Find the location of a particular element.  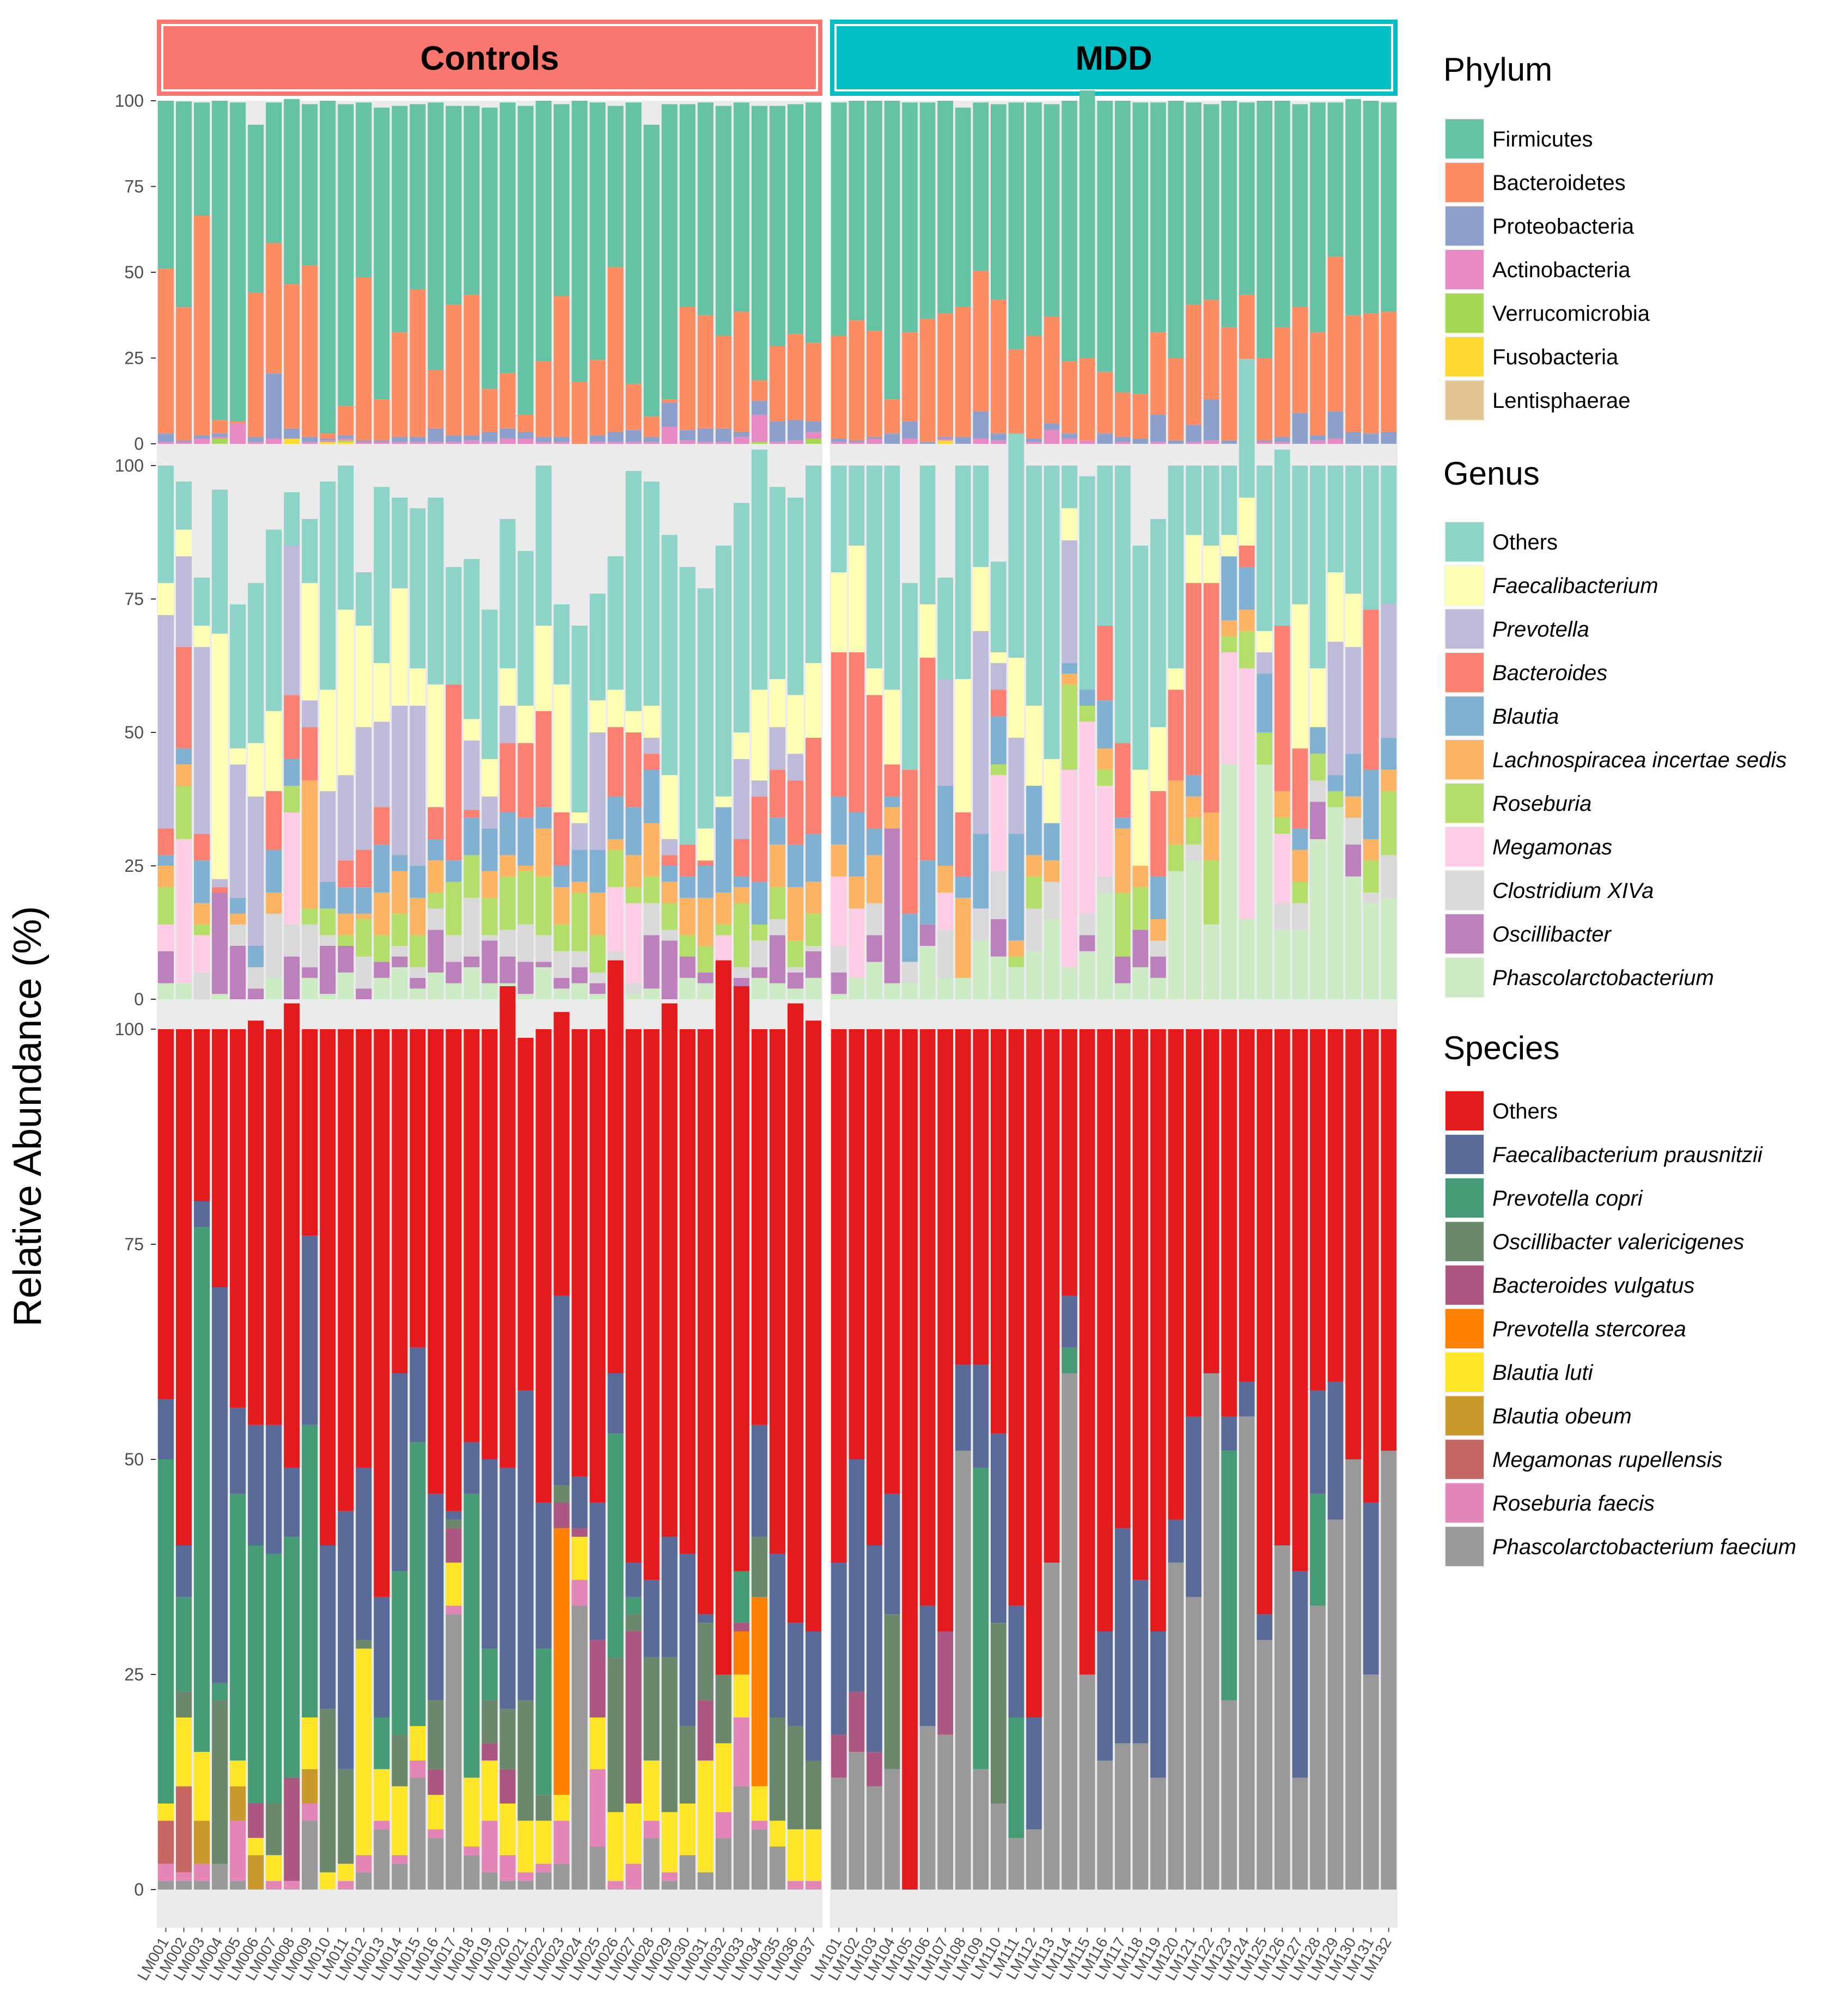

bar-genus-lm032 is located at coordinates (723, 772).